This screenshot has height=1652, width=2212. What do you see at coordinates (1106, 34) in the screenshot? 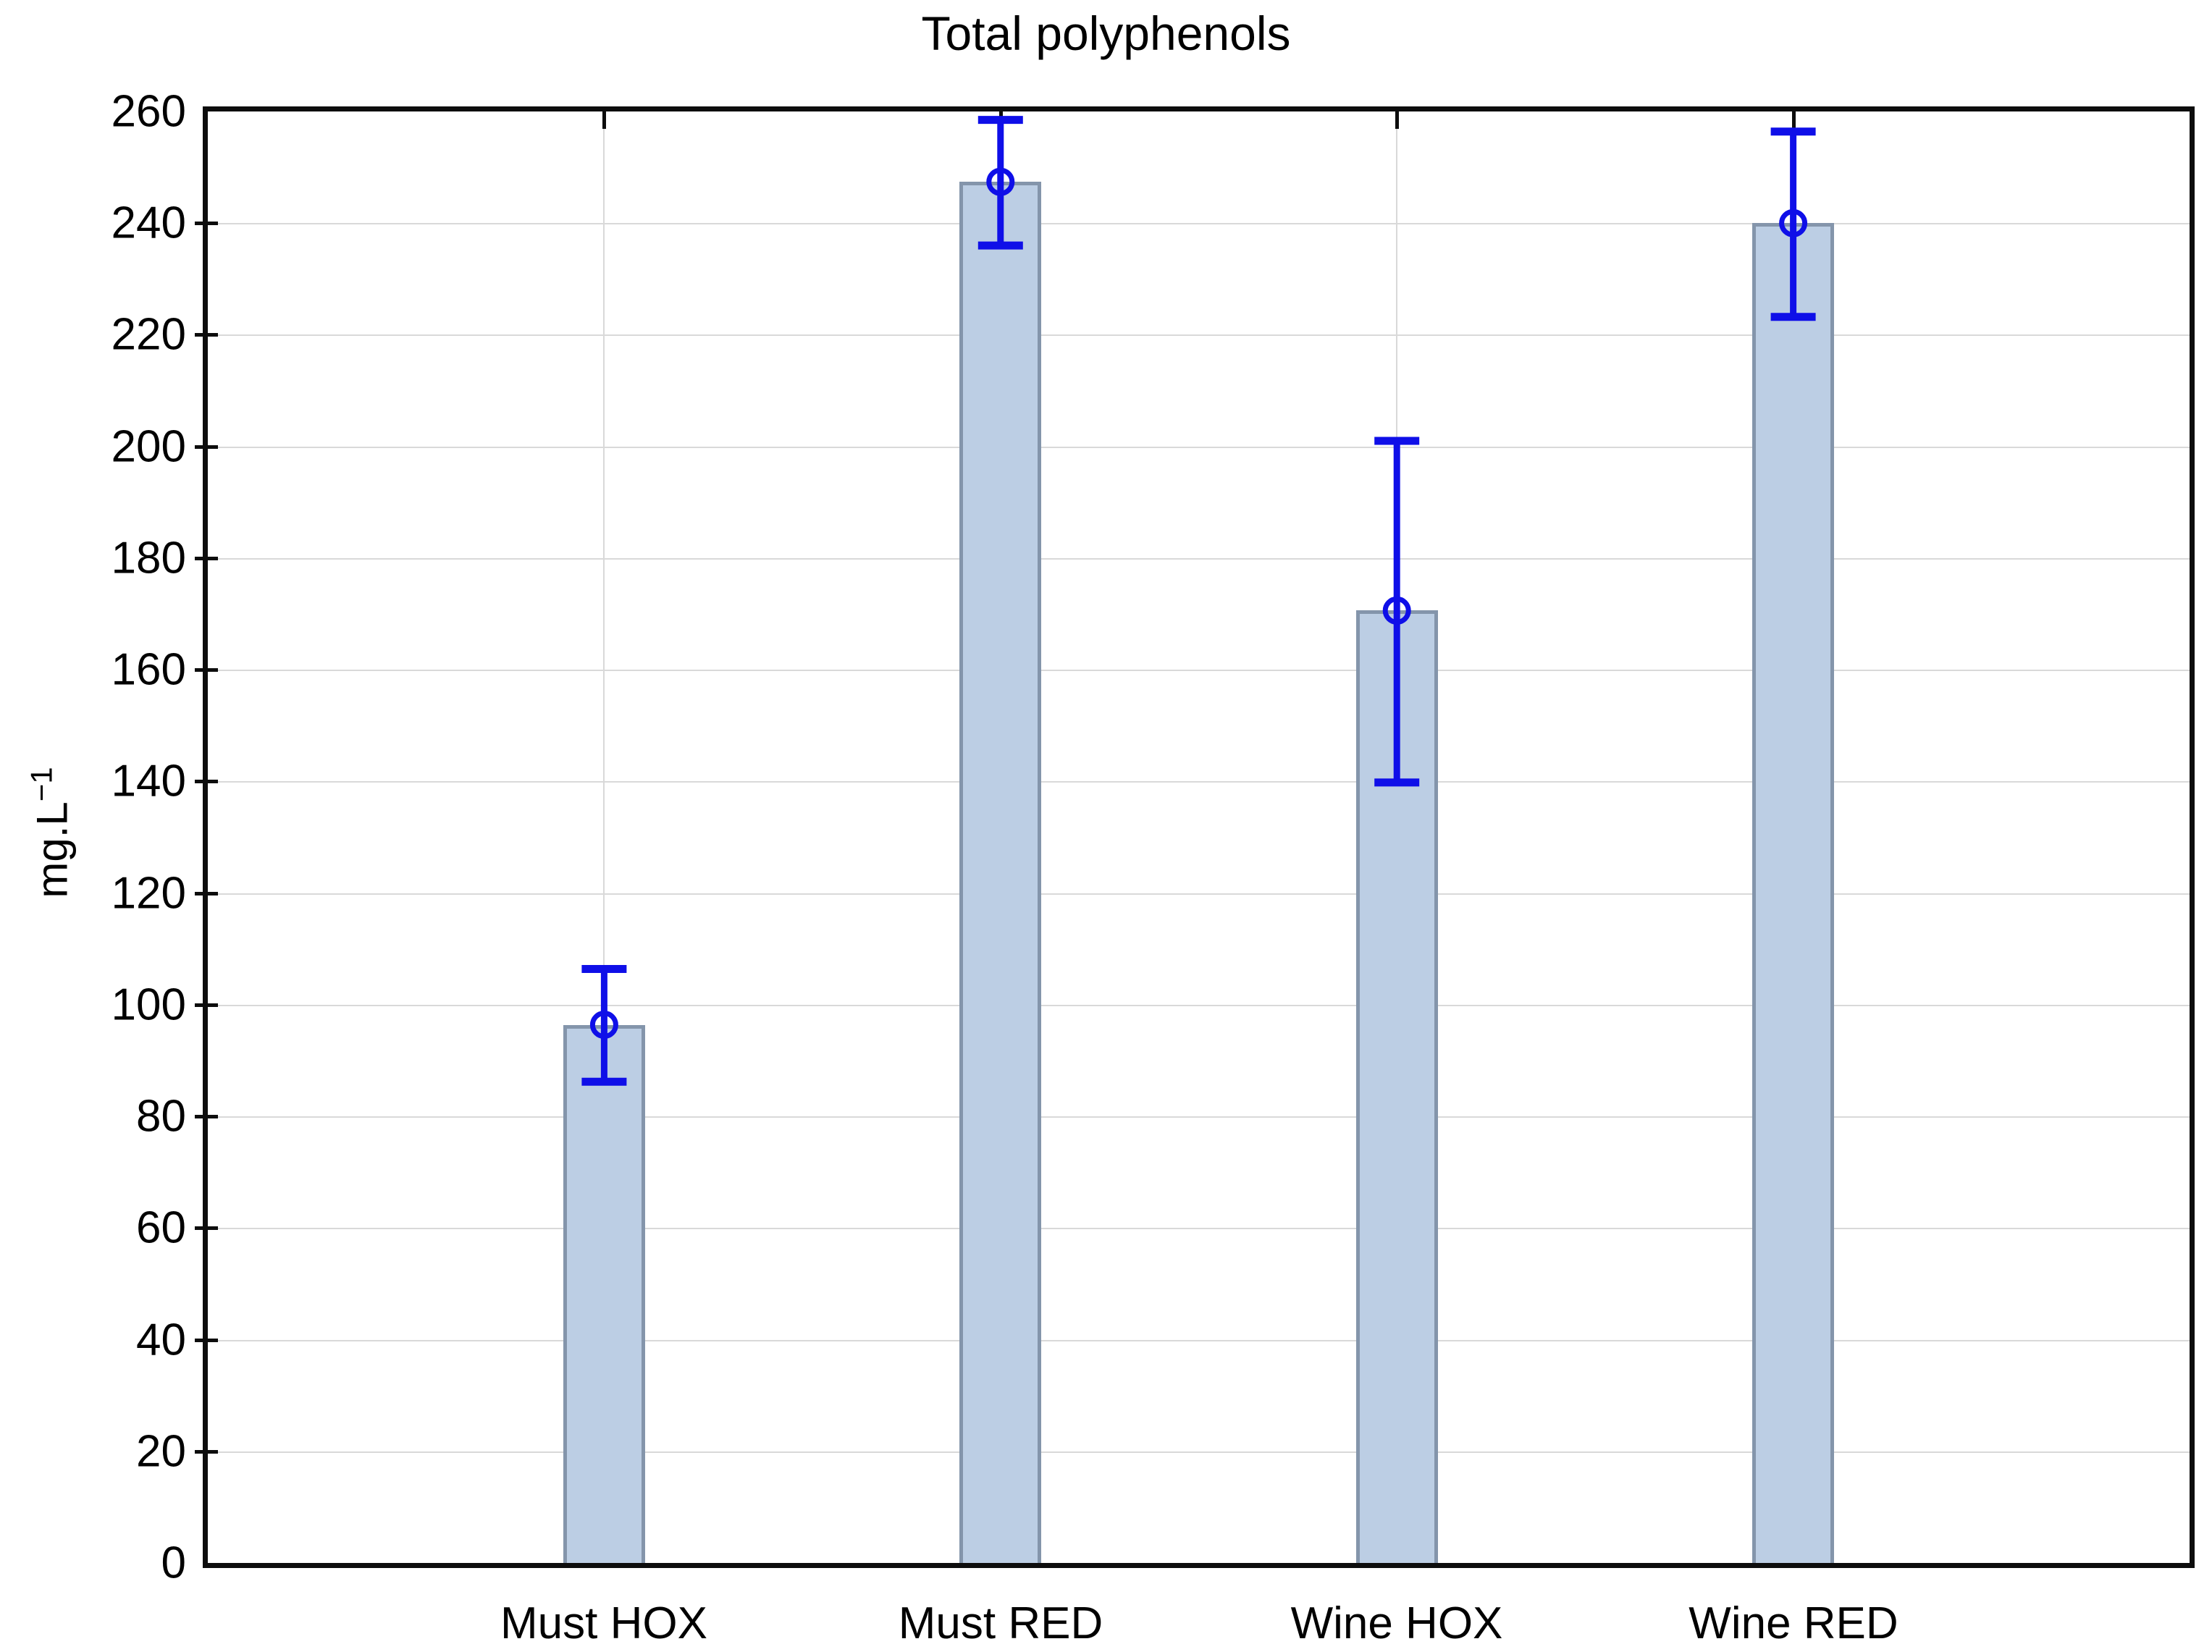
I see `chart-title: Total polyphenols` at bounding box center [1106, 34].